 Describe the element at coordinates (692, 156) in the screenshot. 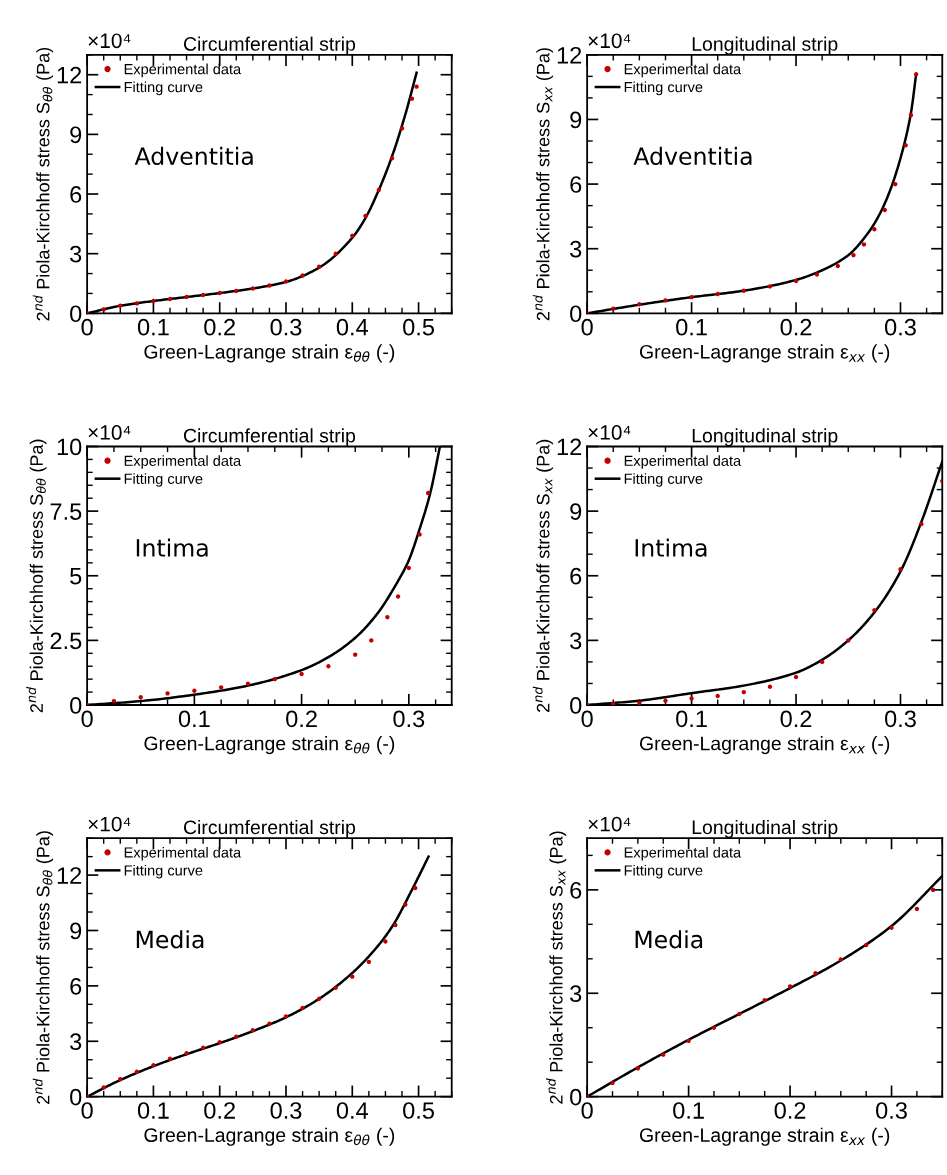

I see `annotation: Adventitia` at that location.